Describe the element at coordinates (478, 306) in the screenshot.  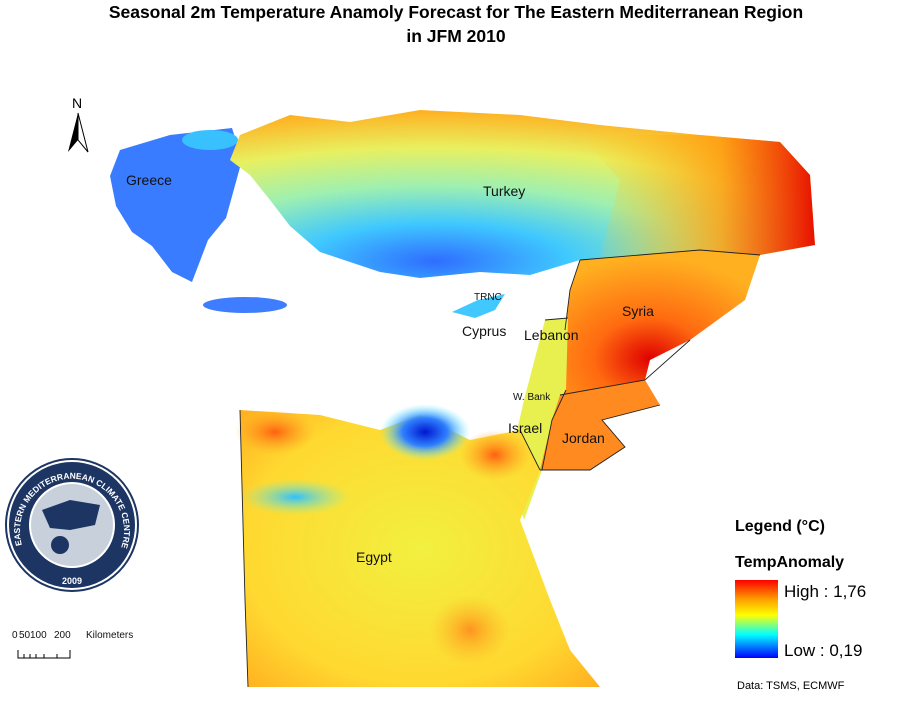
I see `cyprus-region` at that location.